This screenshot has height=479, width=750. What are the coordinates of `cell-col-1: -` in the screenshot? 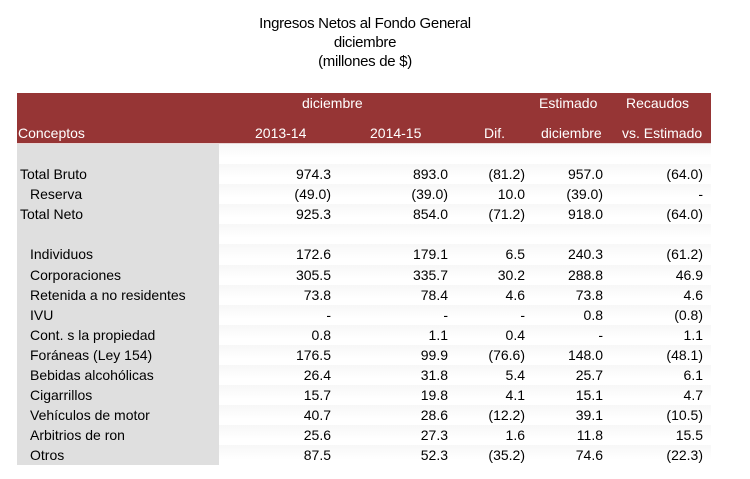 It's located at (328, 314).